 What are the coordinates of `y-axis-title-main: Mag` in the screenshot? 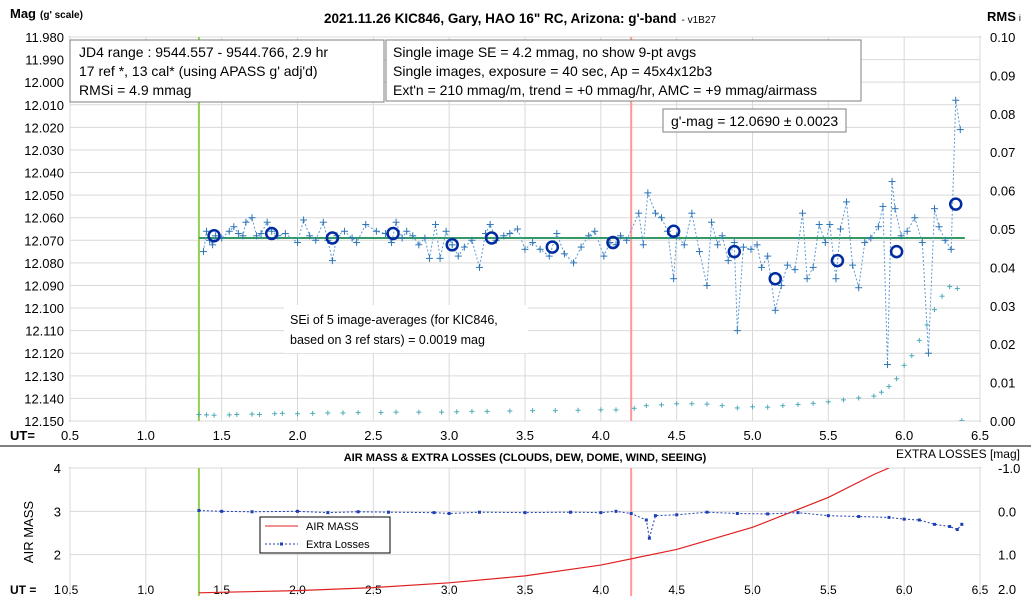 It's located at (23, 13).